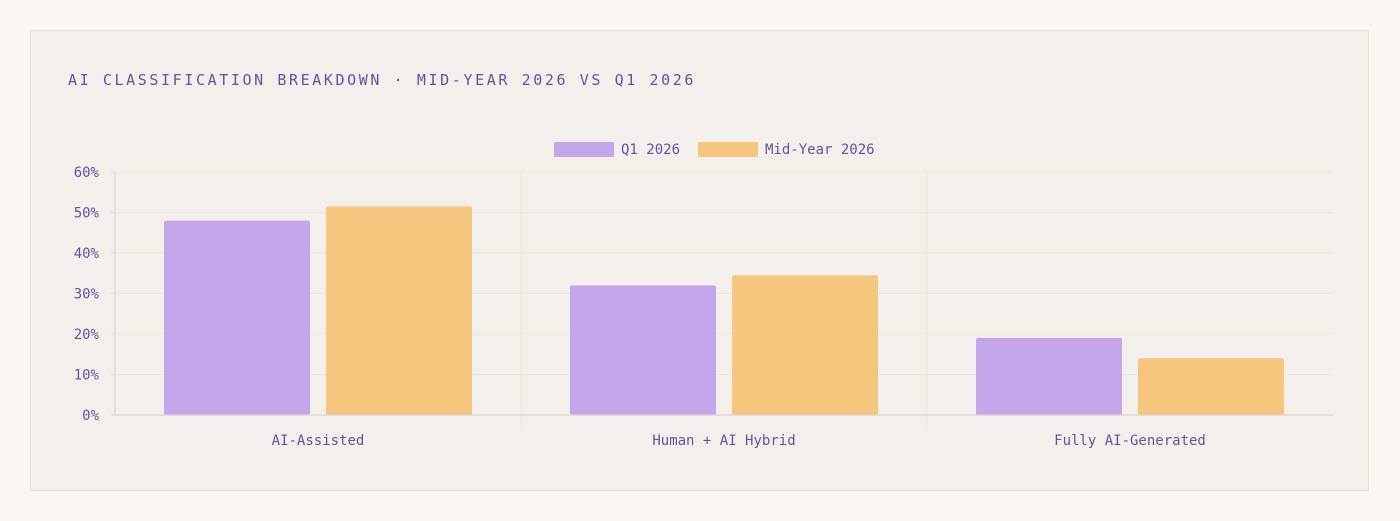  I want to click on y-tick-label: 0%, so click(90, 416).